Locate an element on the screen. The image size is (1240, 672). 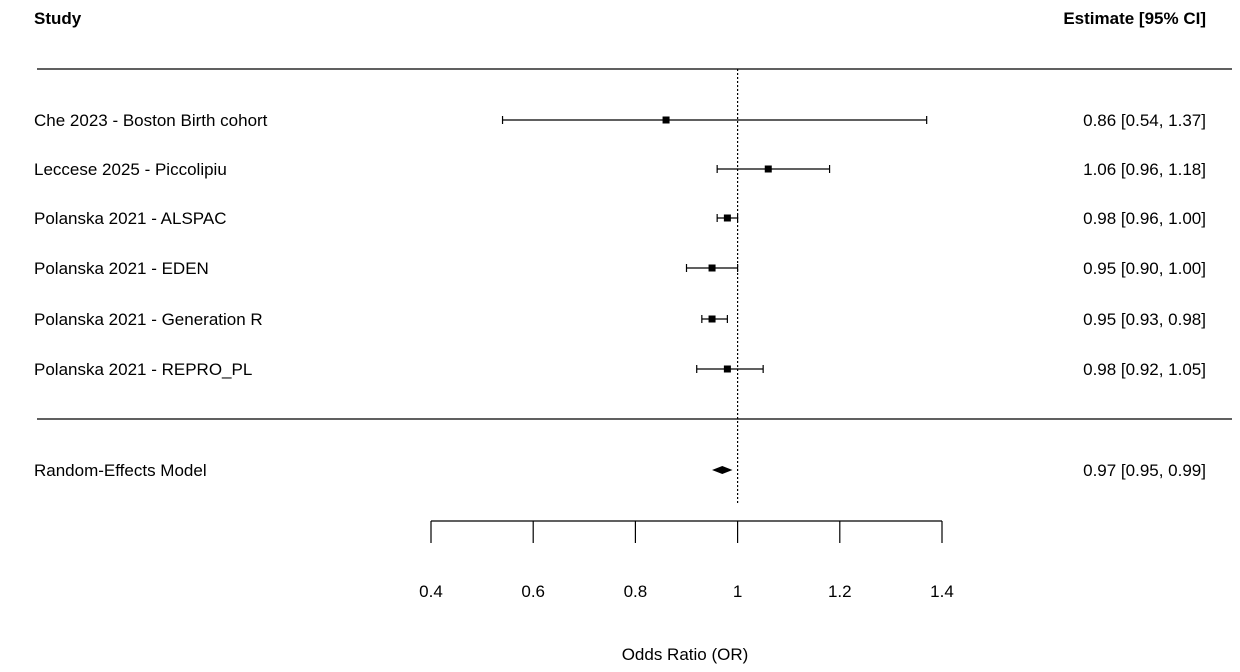
study-label: Leccese 2025 - Piccolipiu is located at coordinates (130, 169).